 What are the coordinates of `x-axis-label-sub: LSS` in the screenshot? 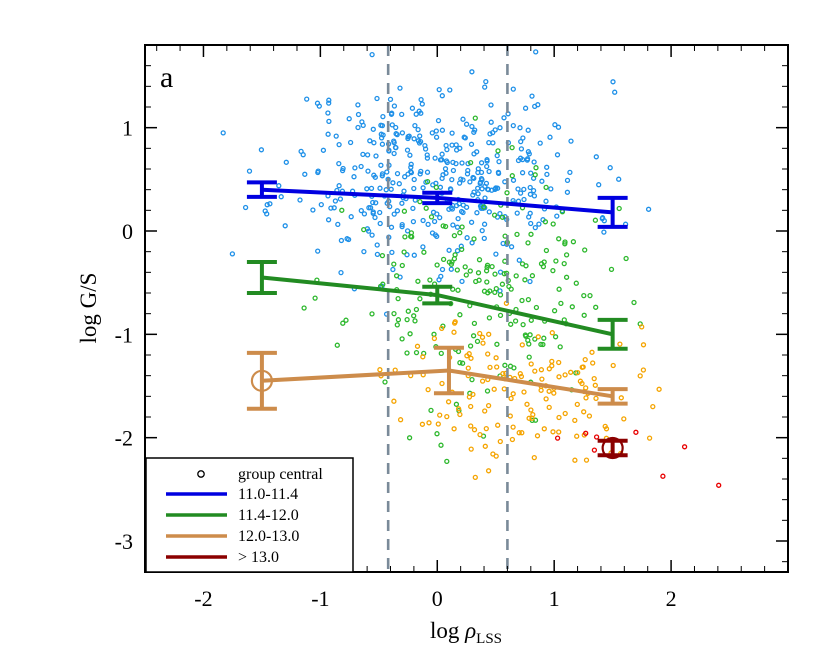 It's located at (489, 639).